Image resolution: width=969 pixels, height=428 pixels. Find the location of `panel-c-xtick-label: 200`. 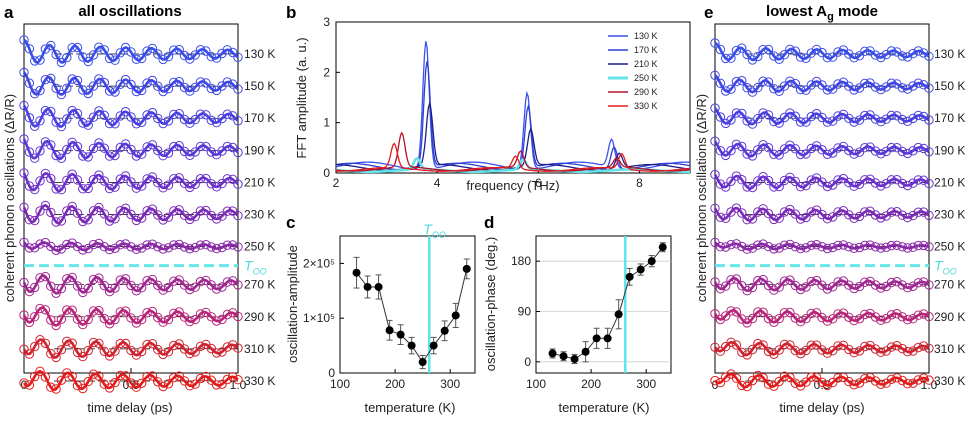

panel-c-xtick-label: 200 is located at coordinates (395, 384).